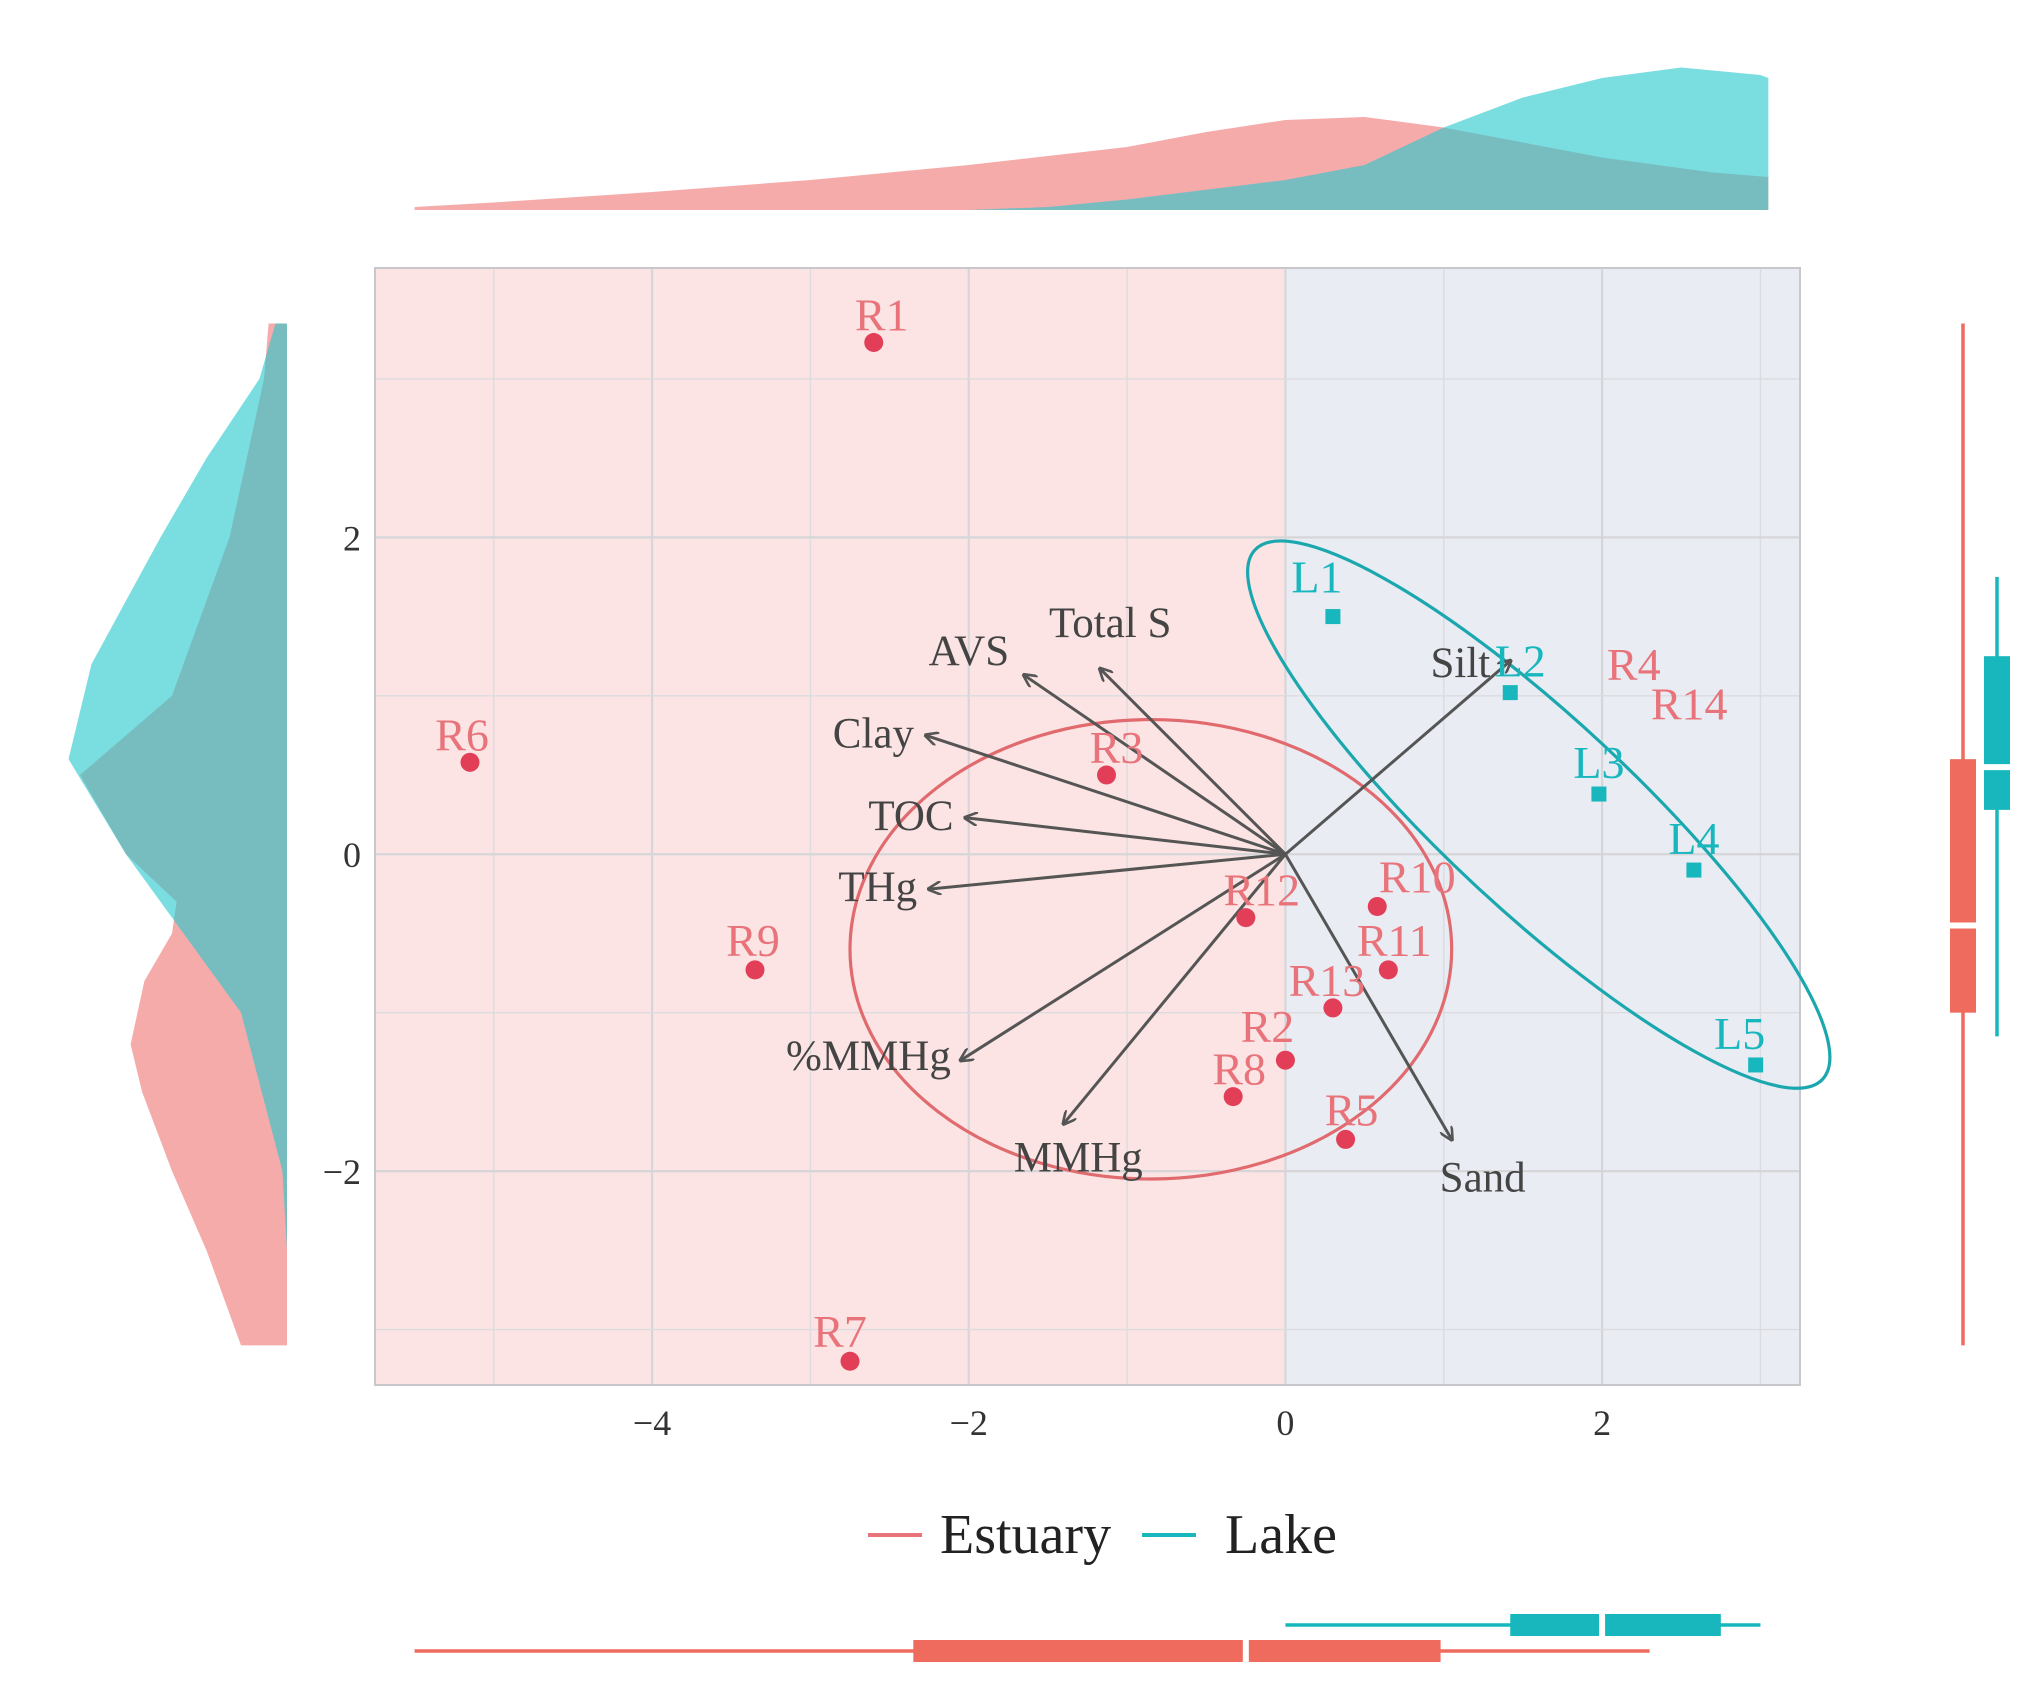  Describe the element at coordinates (652, 1423) in the screenshot. I see `x-tick-label: −4` at that location.